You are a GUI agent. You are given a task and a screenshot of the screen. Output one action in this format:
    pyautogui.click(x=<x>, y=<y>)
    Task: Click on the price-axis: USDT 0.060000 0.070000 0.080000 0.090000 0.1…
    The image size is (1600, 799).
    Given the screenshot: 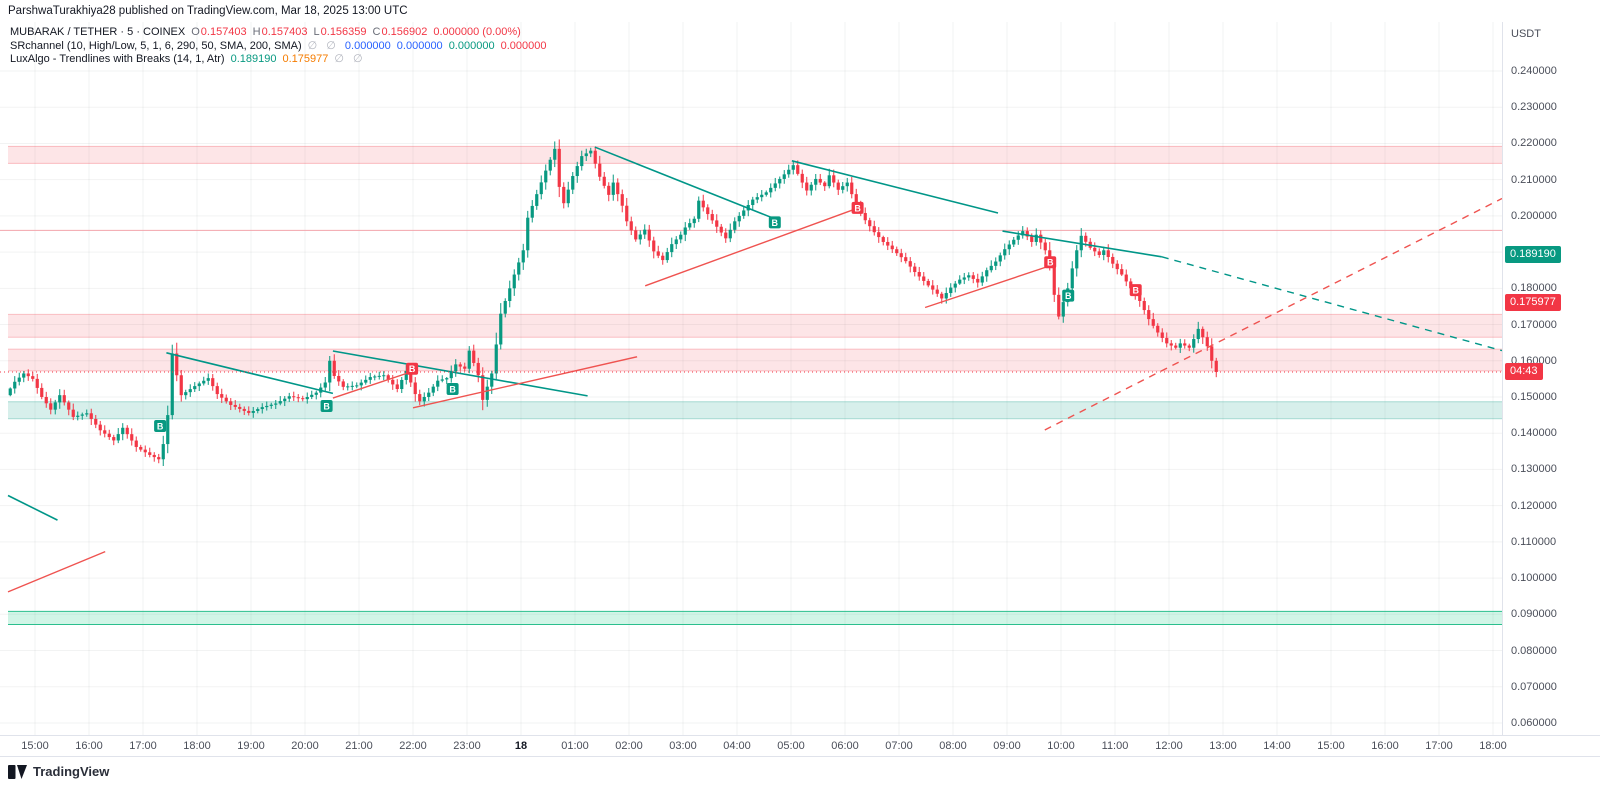 What is the action you would take?
    pyautogui.click(x=1551, y=378)
    